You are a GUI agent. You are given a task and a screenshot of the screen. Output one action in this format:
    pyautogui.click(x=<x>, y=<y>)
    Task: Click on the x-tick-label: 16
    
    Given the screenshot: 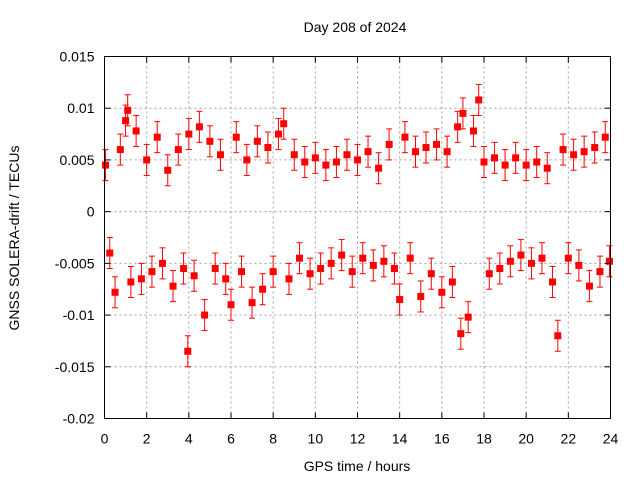 What is the action you would take?
    pyautogui.click(x=442, y=439)
    